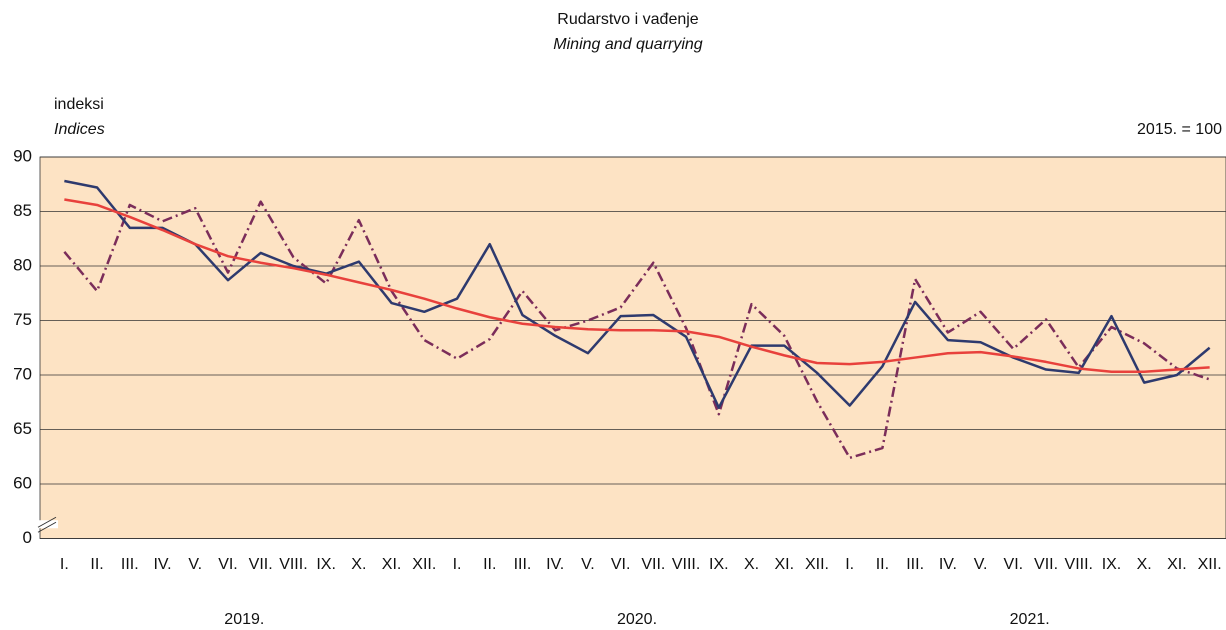  What do you see at coordinates (244, 619) in the screenshot?
I see `x-group-label: 2019.` at bounding box center [244, 619].